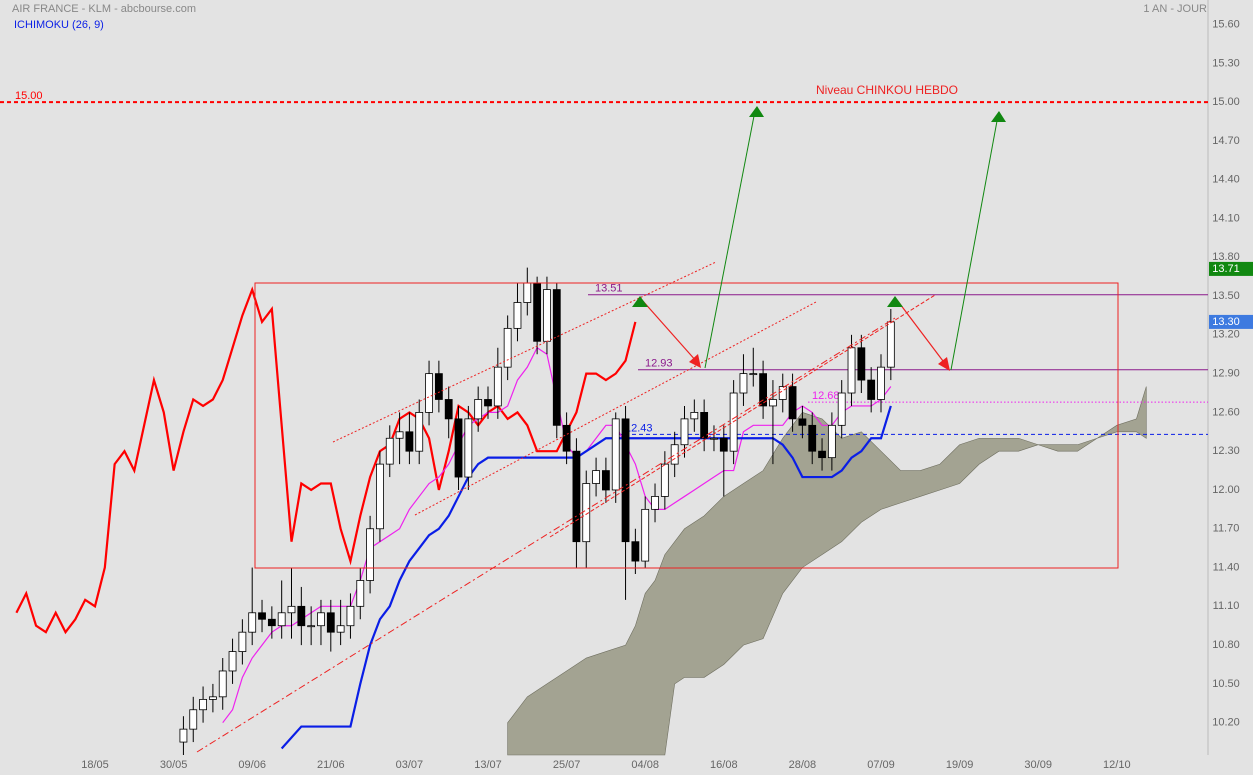 This screenshot has height=775, width=1253. Describe the element at coordinates (174, 765) in the screenshot. I see `x-tick-label: 30/05` at that location.